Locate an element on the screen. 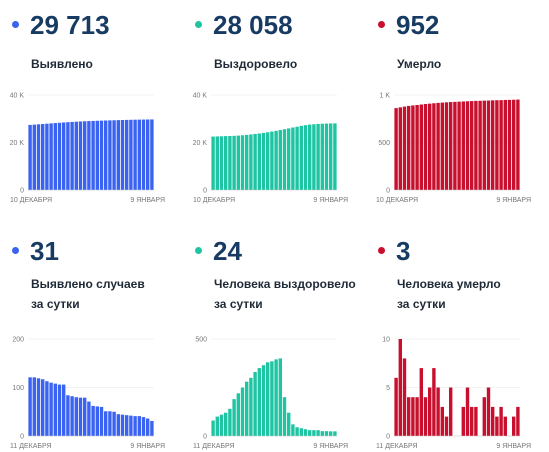 The width and height of the screenshot is (549, 452). stat-label-line: Человека выздоровело is located at coordinates (285, 284).